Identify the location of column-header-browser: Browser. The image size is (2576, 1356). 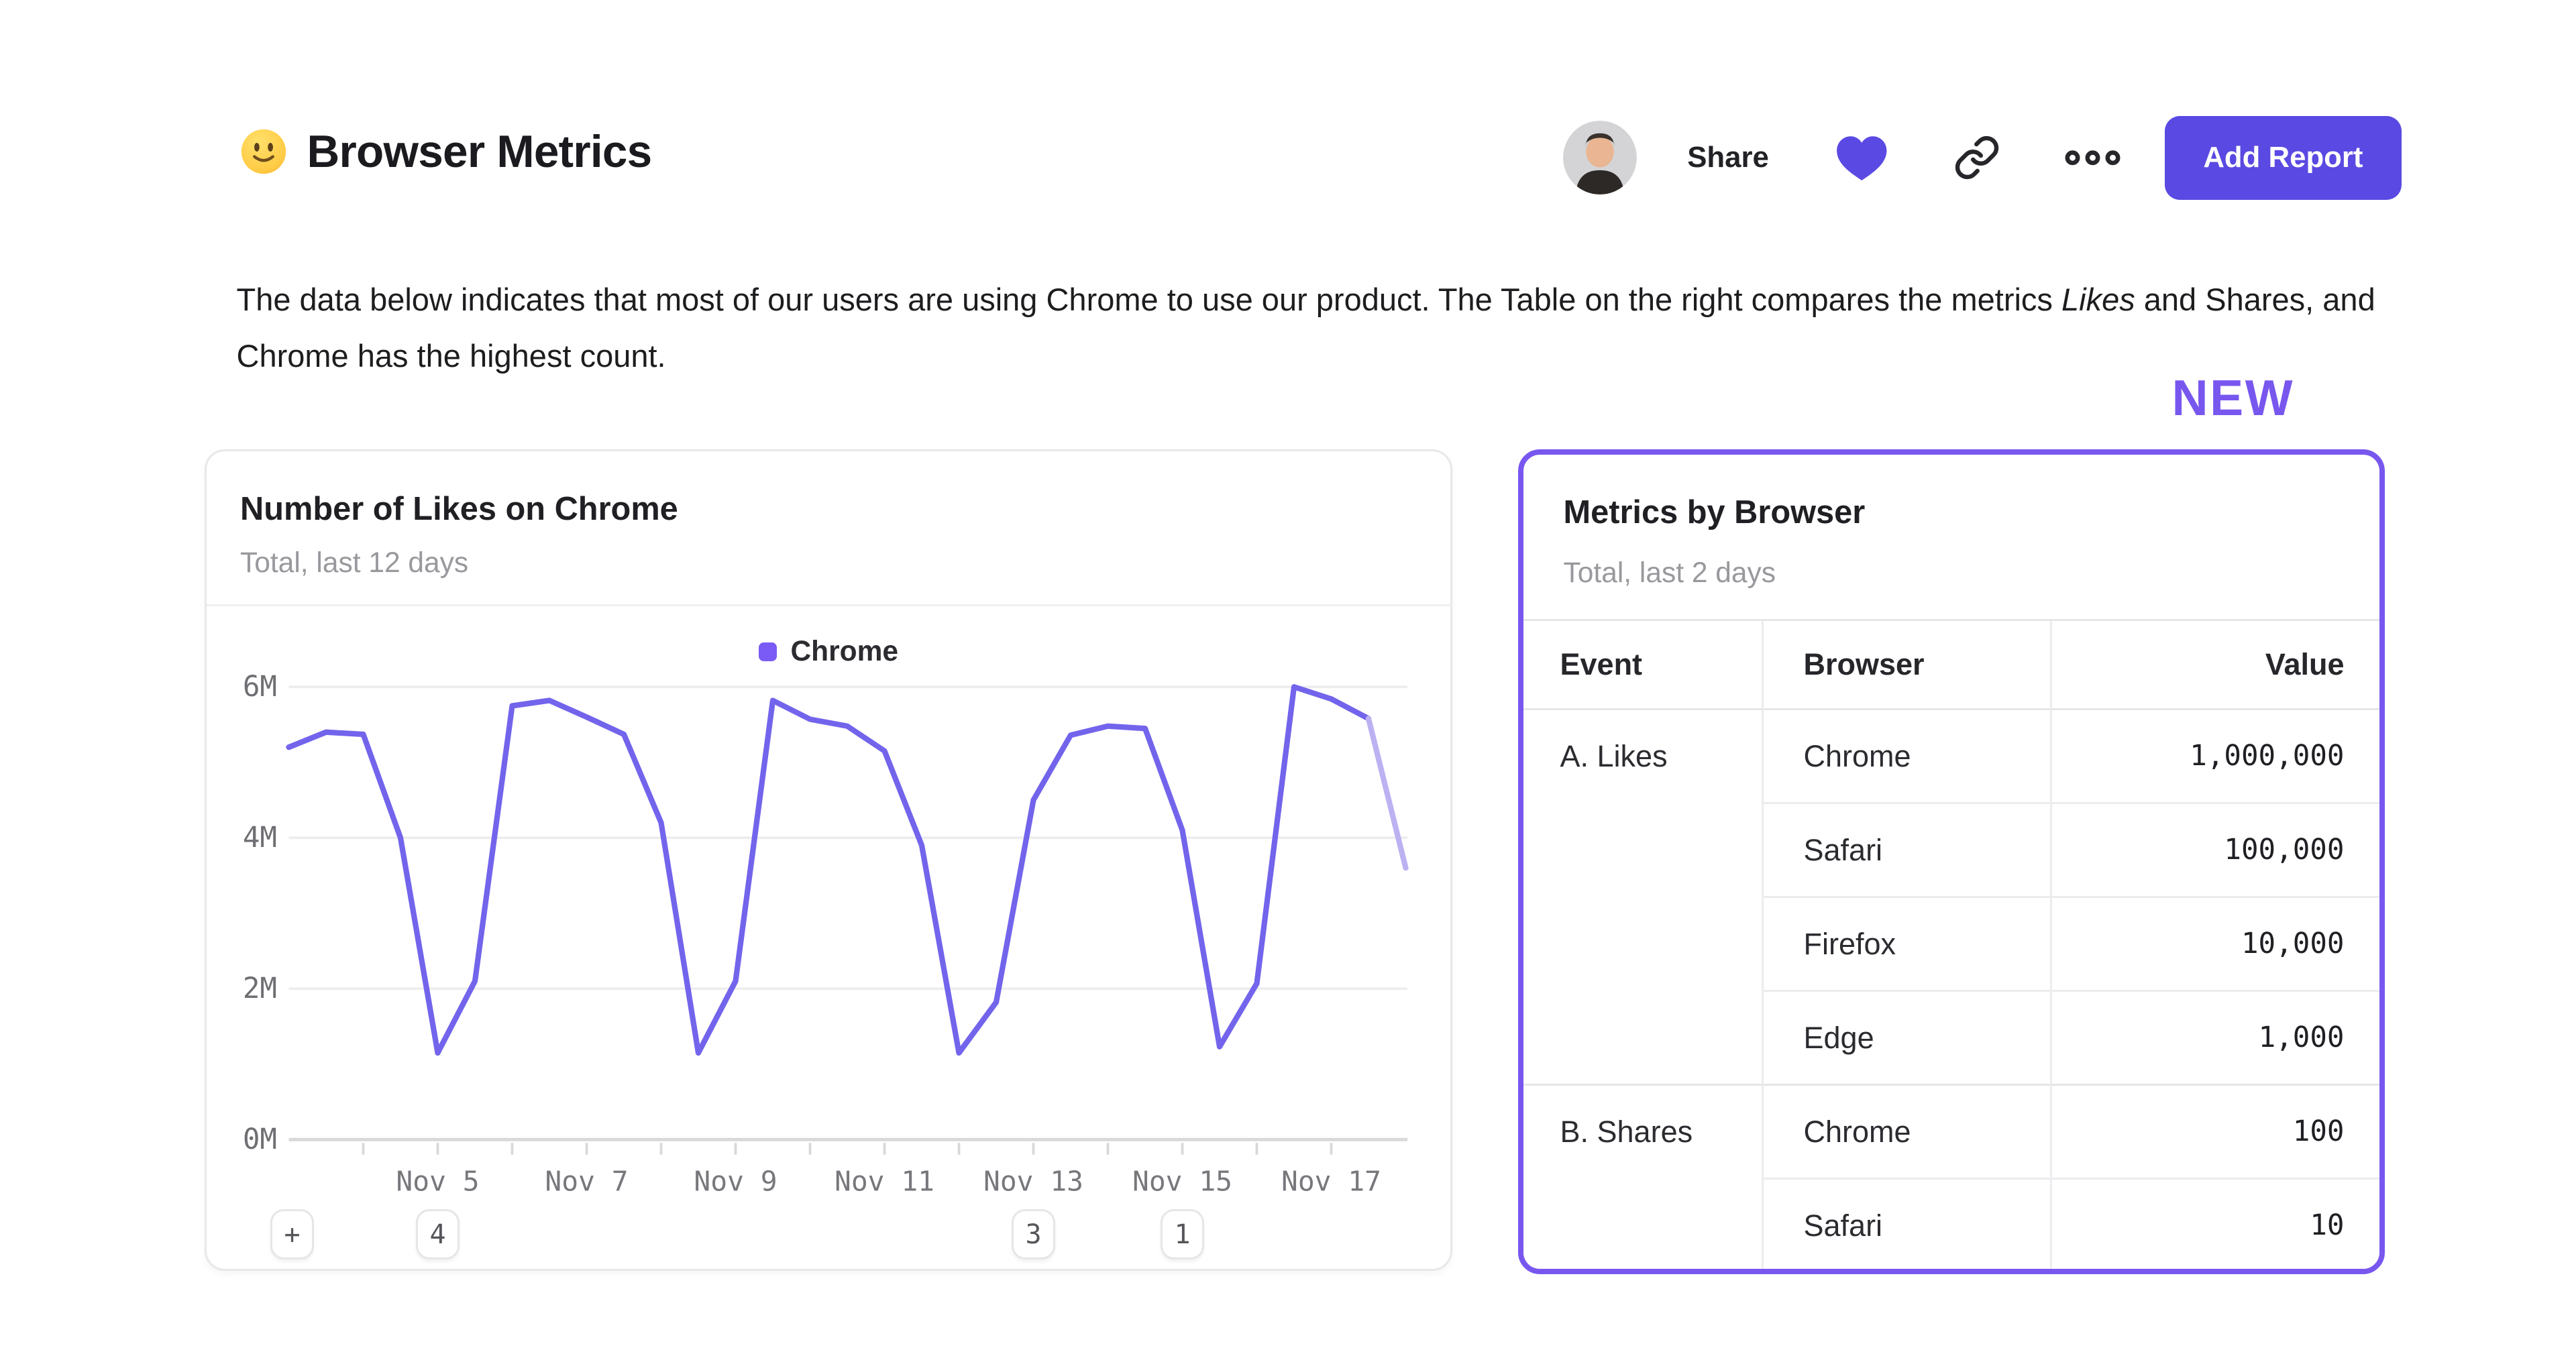
(1905, 664).